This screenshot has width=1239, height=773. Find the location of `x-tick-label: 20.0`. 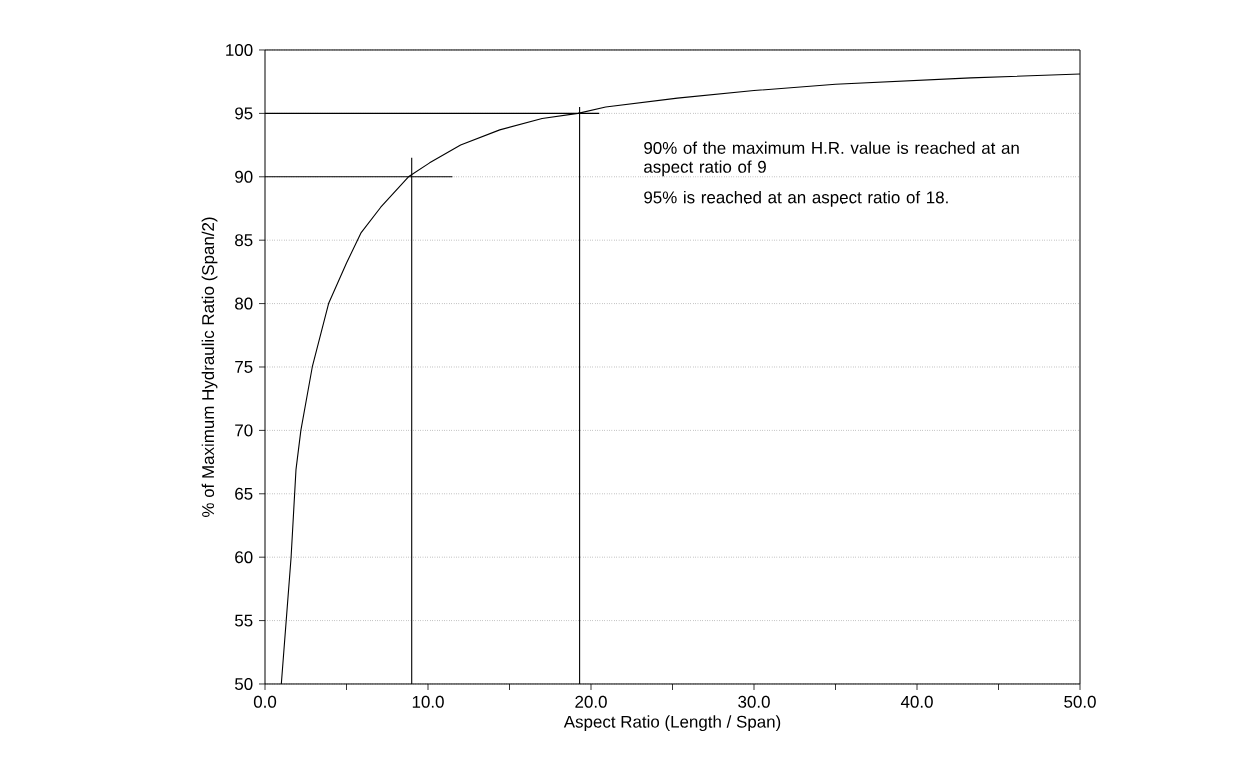

x-tick-label: 20.0 is located at coordinates (591, 701).